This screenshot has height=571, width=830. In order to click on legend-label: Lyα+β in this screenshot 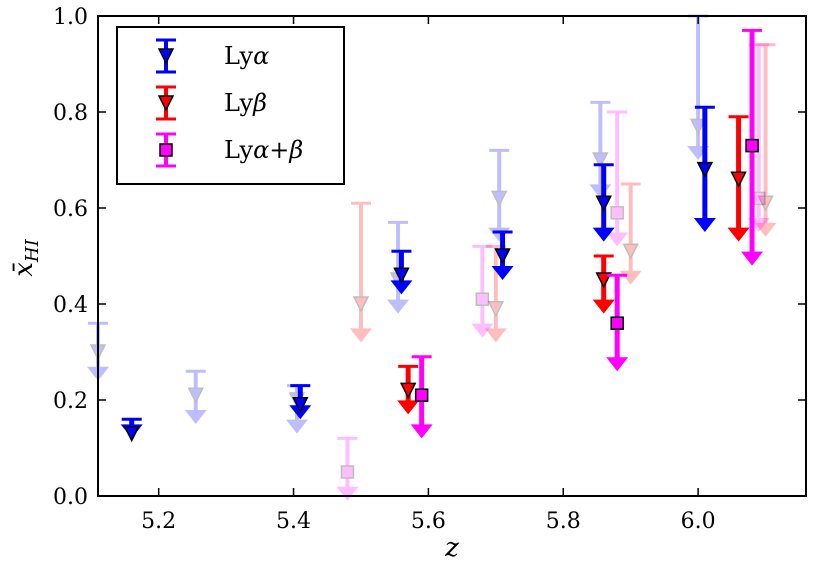, I will do `click(263, 150)`.